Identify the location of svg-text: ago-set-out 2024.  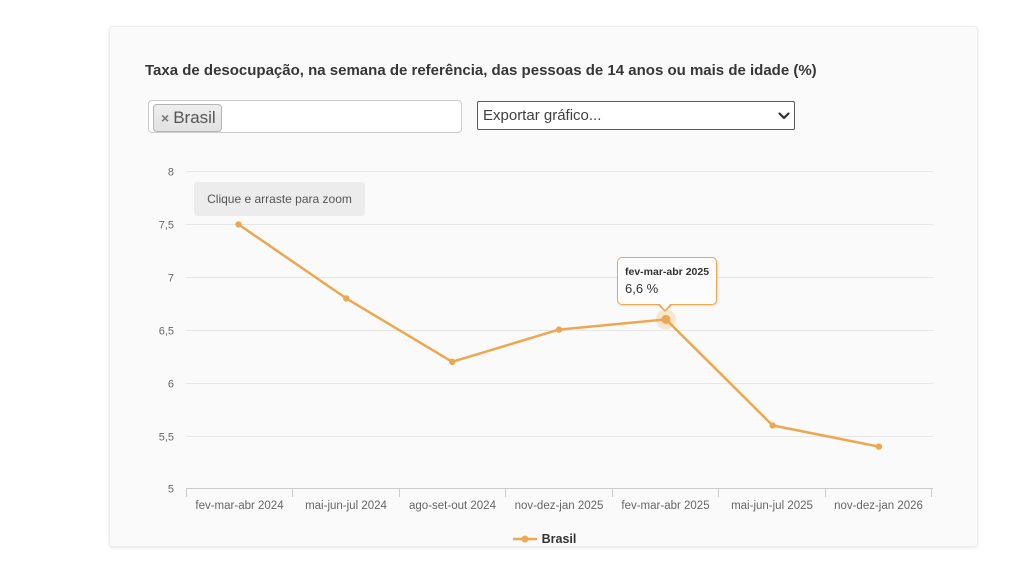
(453, 506).